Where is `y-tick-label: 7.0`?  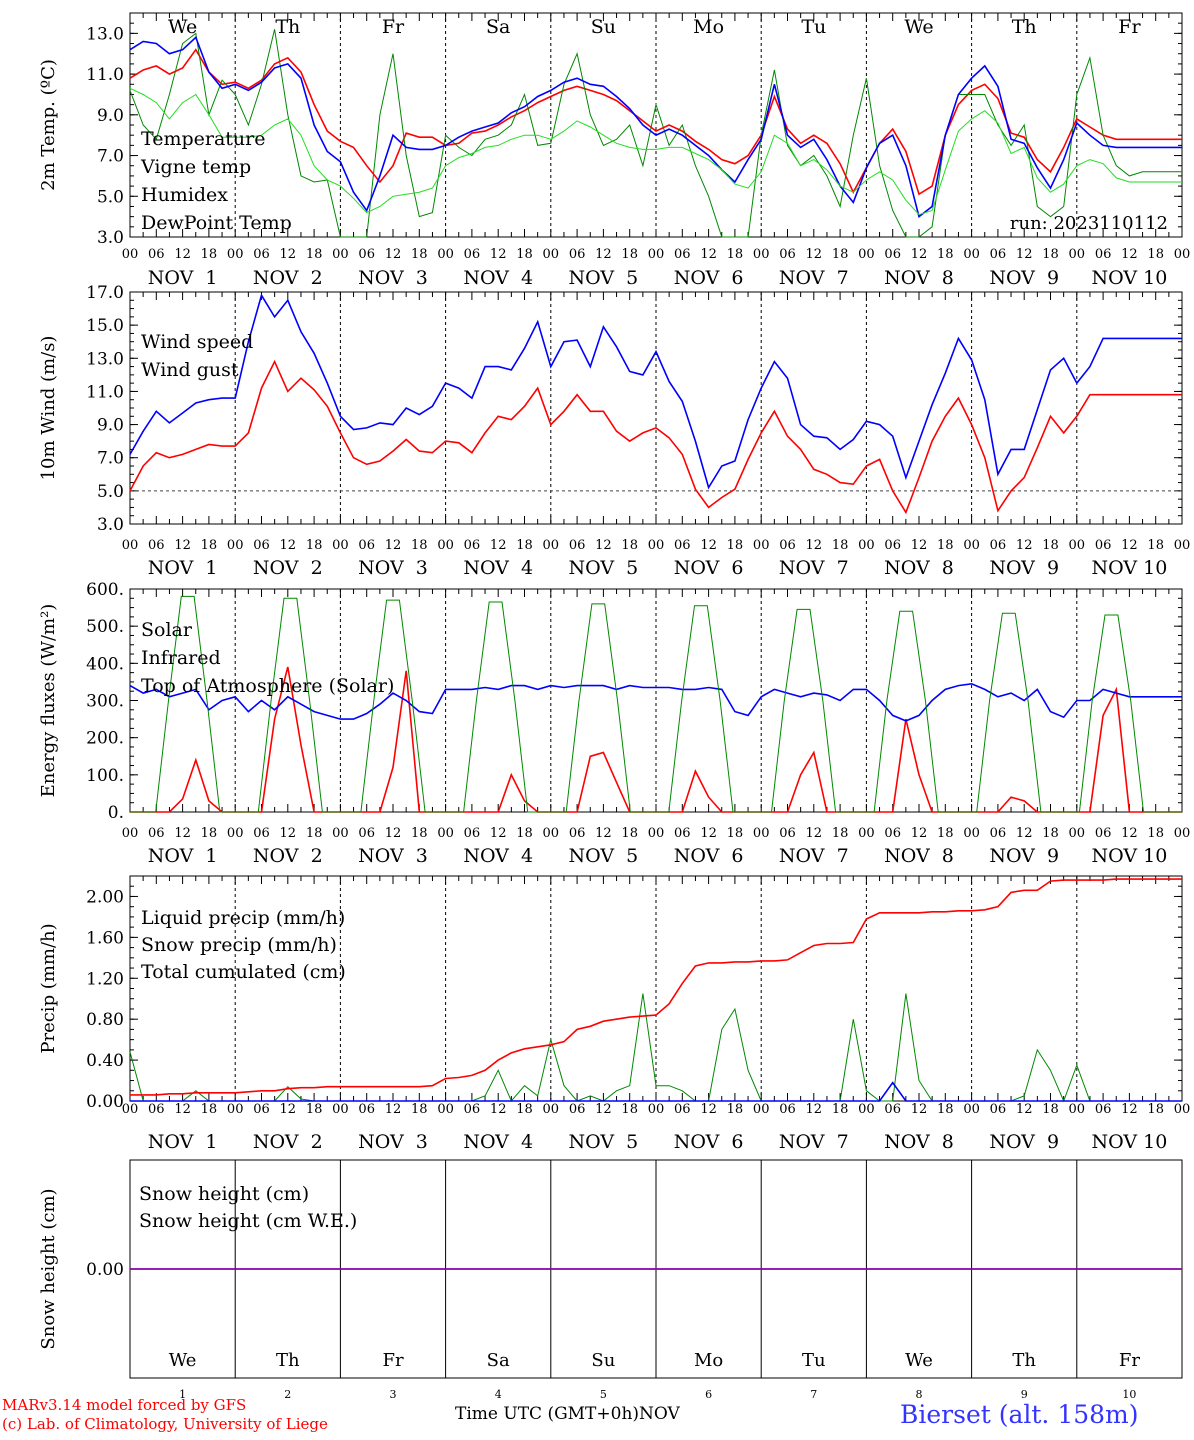
y-tick-label: 7.0 is located at coordinates (110, 157).